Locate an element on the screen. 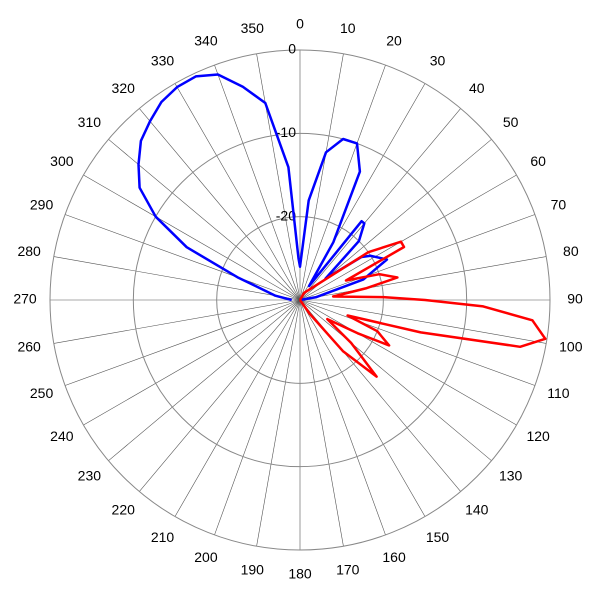  theta-tick-label: 0 is located at coordinates (300, 24).